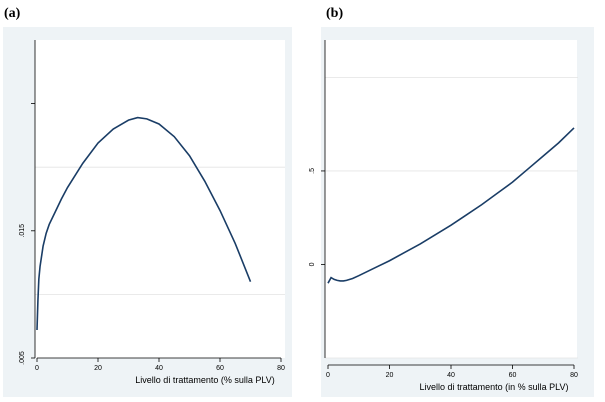 This screenshot has height=402, width=605. What do you see at coordinates (204, 380) in the screenshot?
I see `panel-a-x-axis-title: Livello di trattamento (% sulla PLV)` at bounding box center [204, 380].